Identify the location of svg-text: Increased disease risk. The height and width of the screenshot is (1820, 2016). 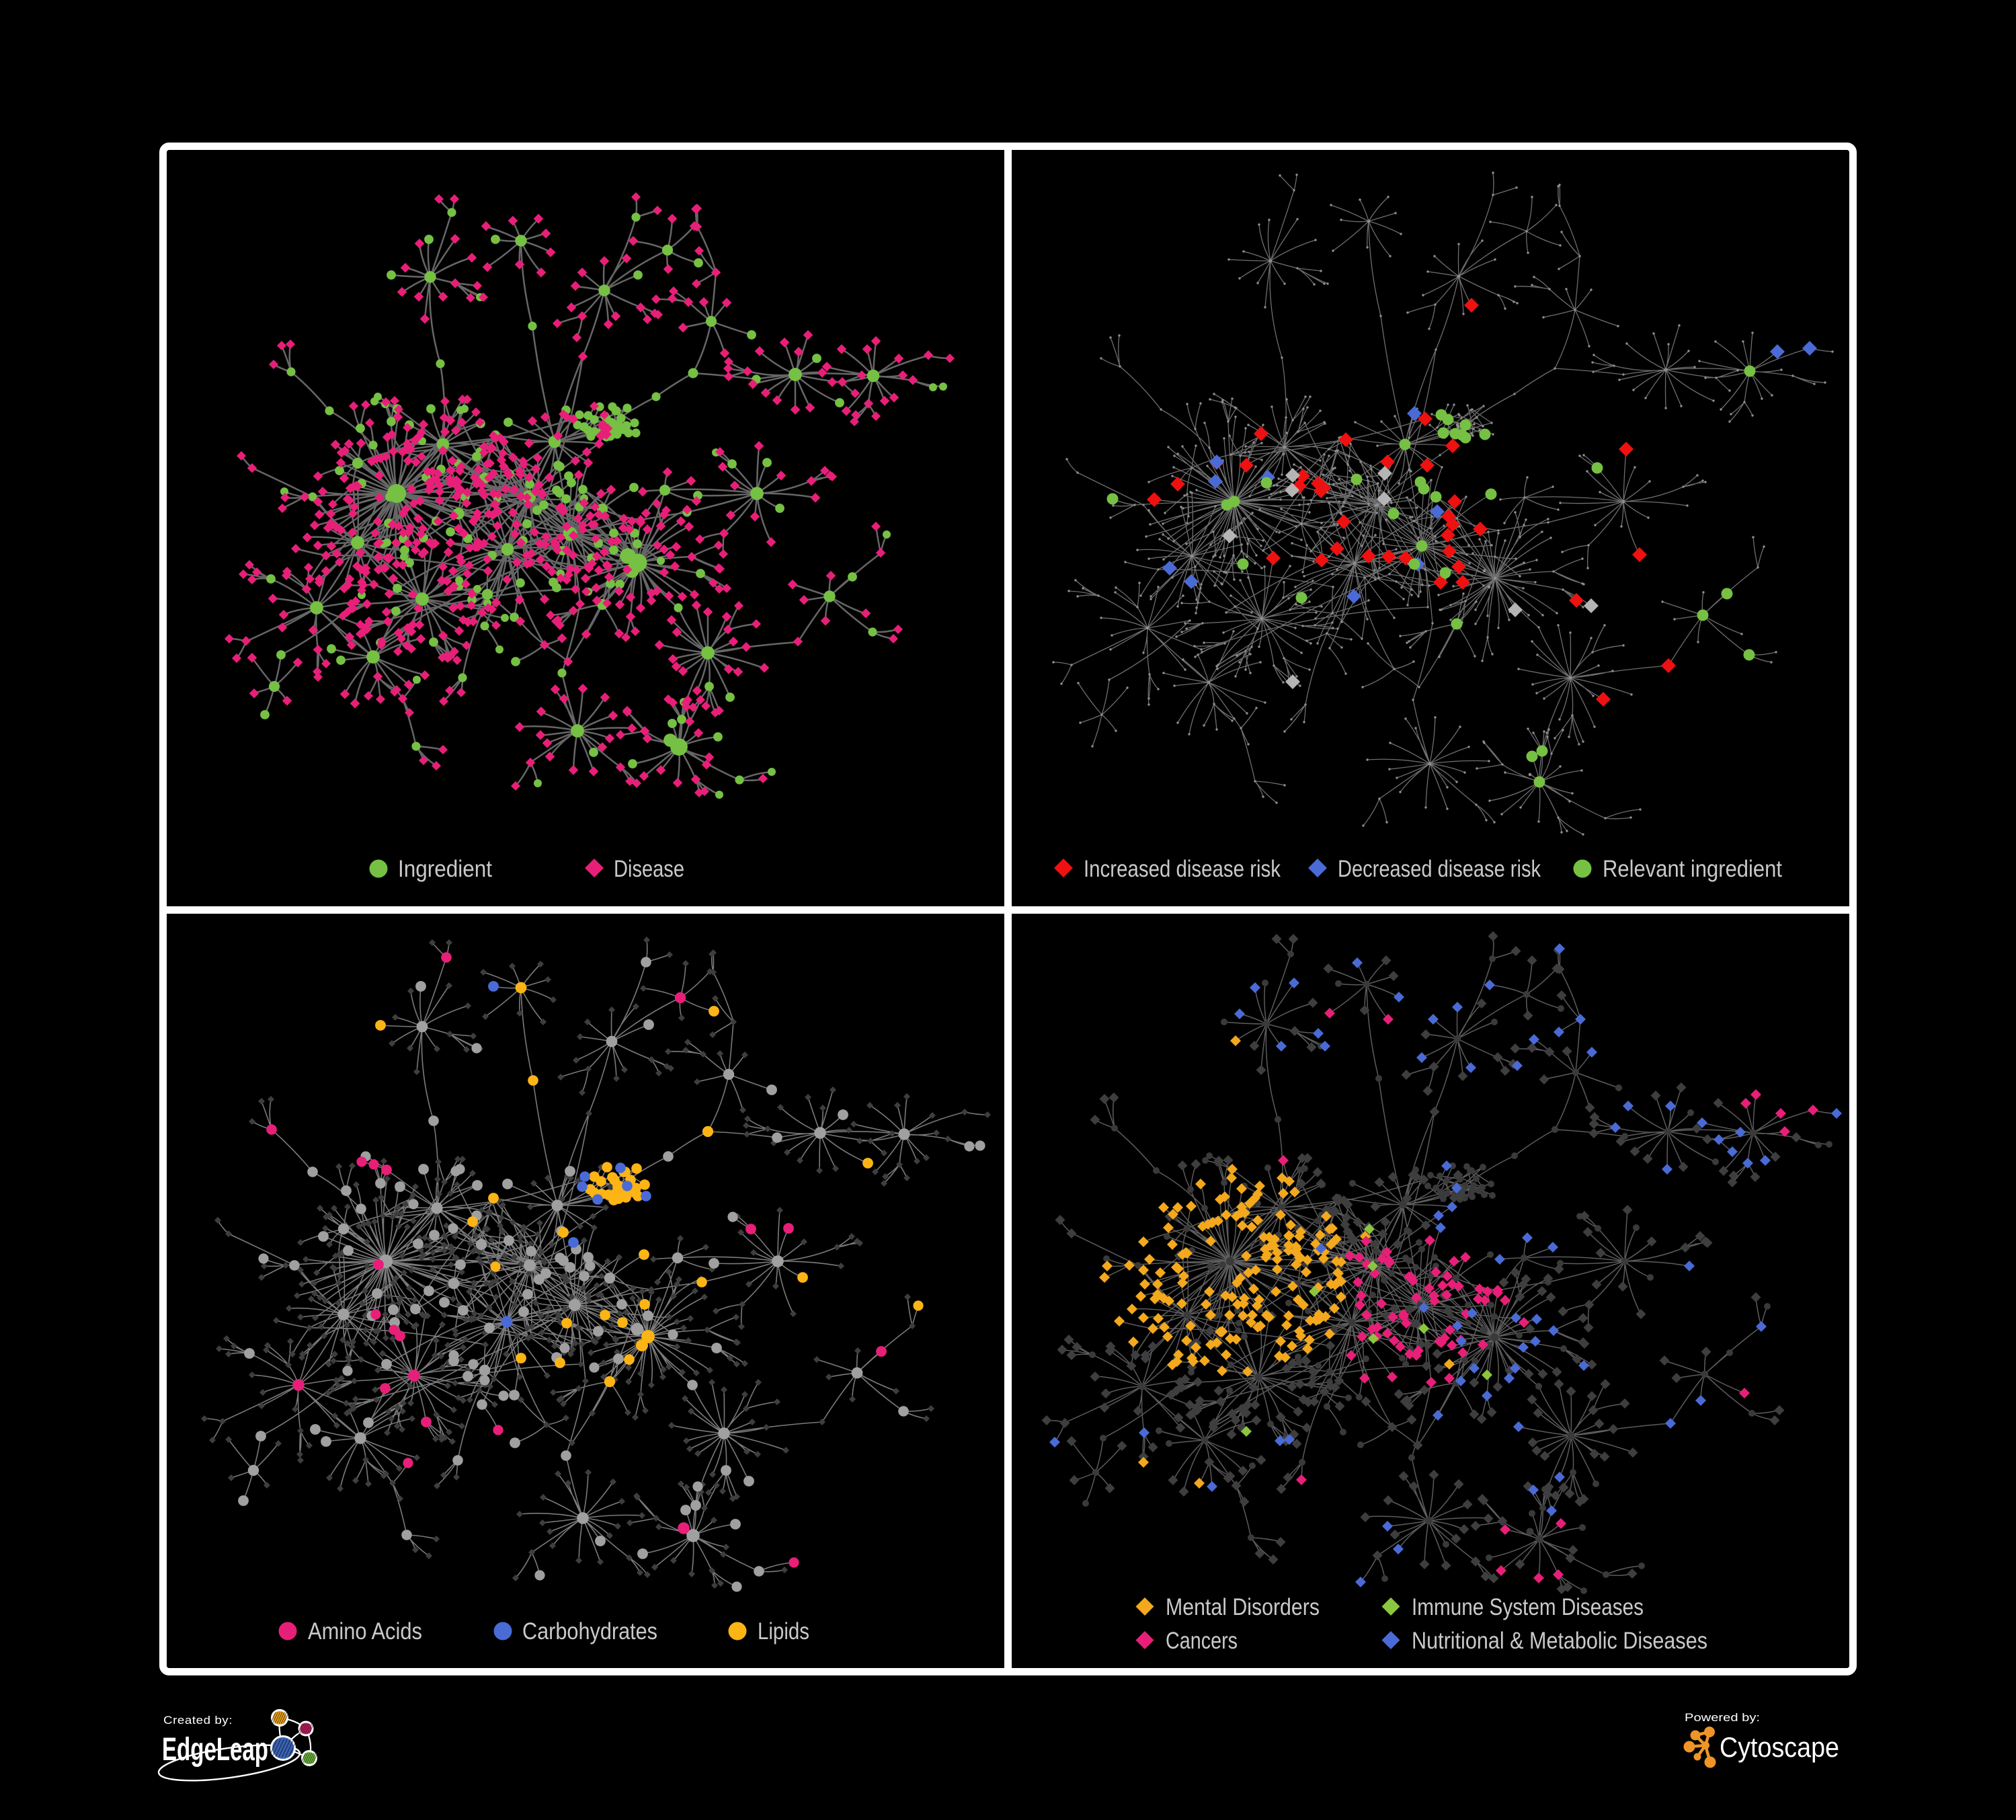
(1182, 869).